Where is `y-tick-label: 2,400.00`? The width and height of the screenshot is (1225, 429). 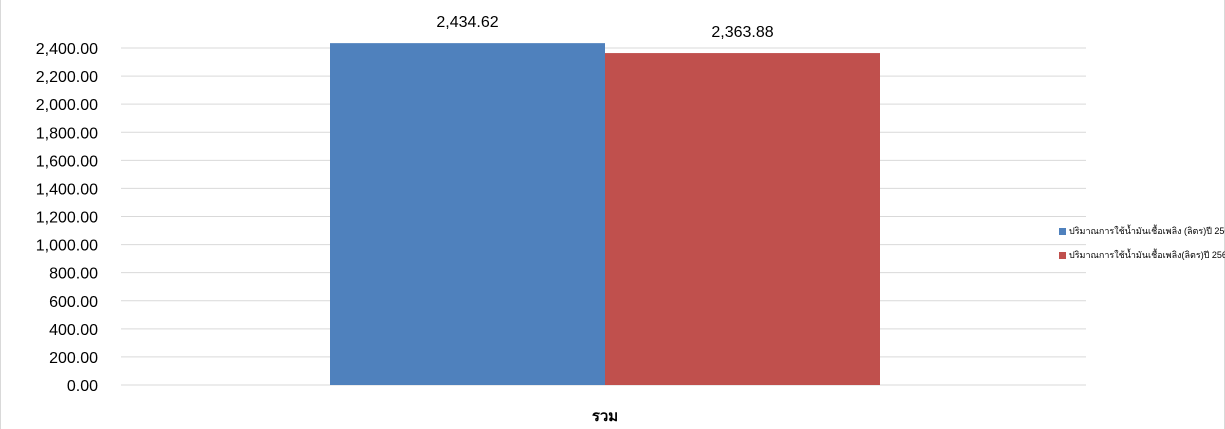 y-tick-label: 2,400.00 is located at coordinates (67, 49).